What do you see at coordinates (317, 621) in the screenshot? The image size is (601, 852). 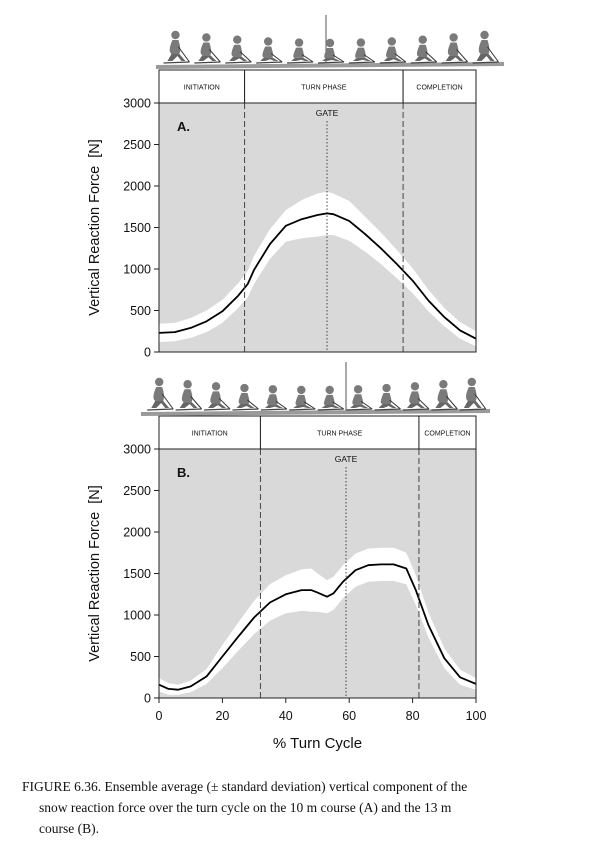 I see `sd-band` at bounding box center [317, 621].